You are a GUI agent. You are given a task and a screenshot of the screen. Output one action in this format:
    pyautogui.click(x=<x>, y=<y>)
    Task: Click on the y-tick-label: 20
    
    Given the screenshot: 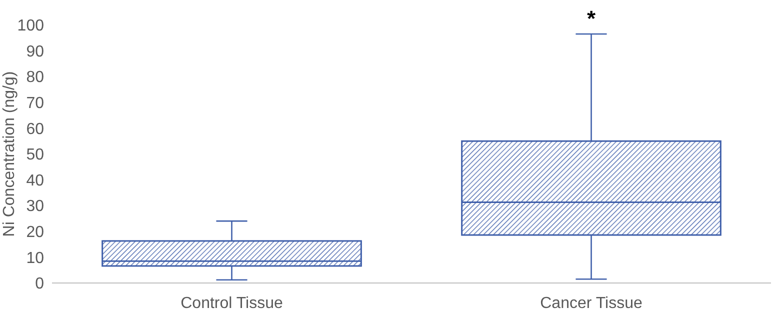 What is the action you would take?
    pyautogui.click(x=35, y=232)
    